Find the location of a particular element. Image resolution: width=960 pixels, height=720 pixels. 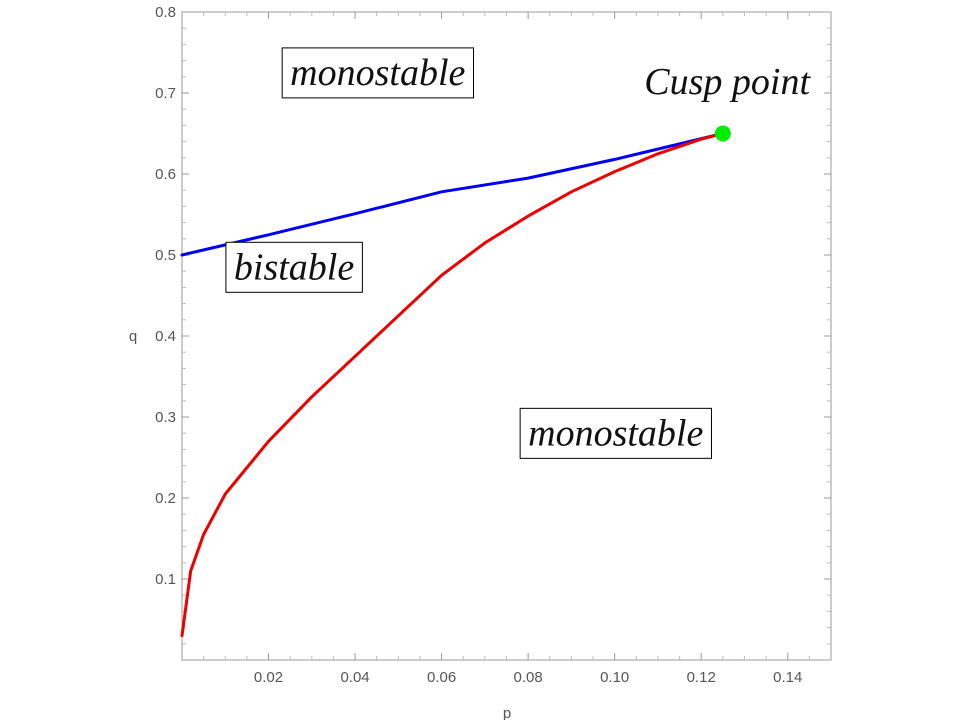

region-label-text: bistable is located at coordinates (294, 267).